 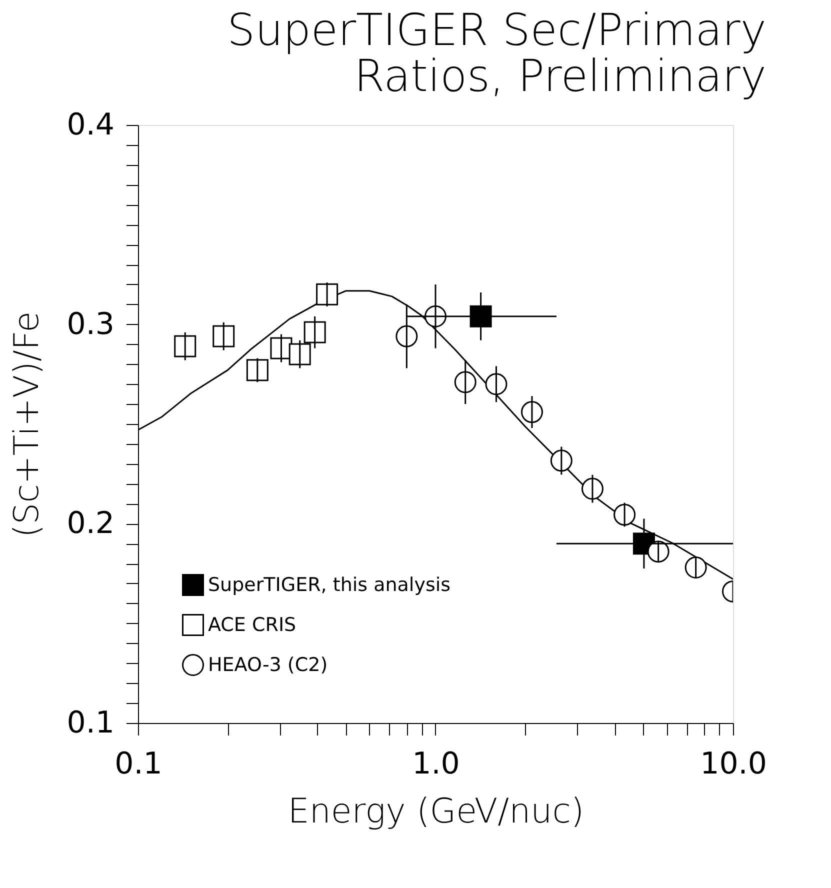 What do you see at coordinates (436, 812) in the screenshot?
I see `x-axis-title: Energy (GeV/nuc)` at bounding box center [436, 812].